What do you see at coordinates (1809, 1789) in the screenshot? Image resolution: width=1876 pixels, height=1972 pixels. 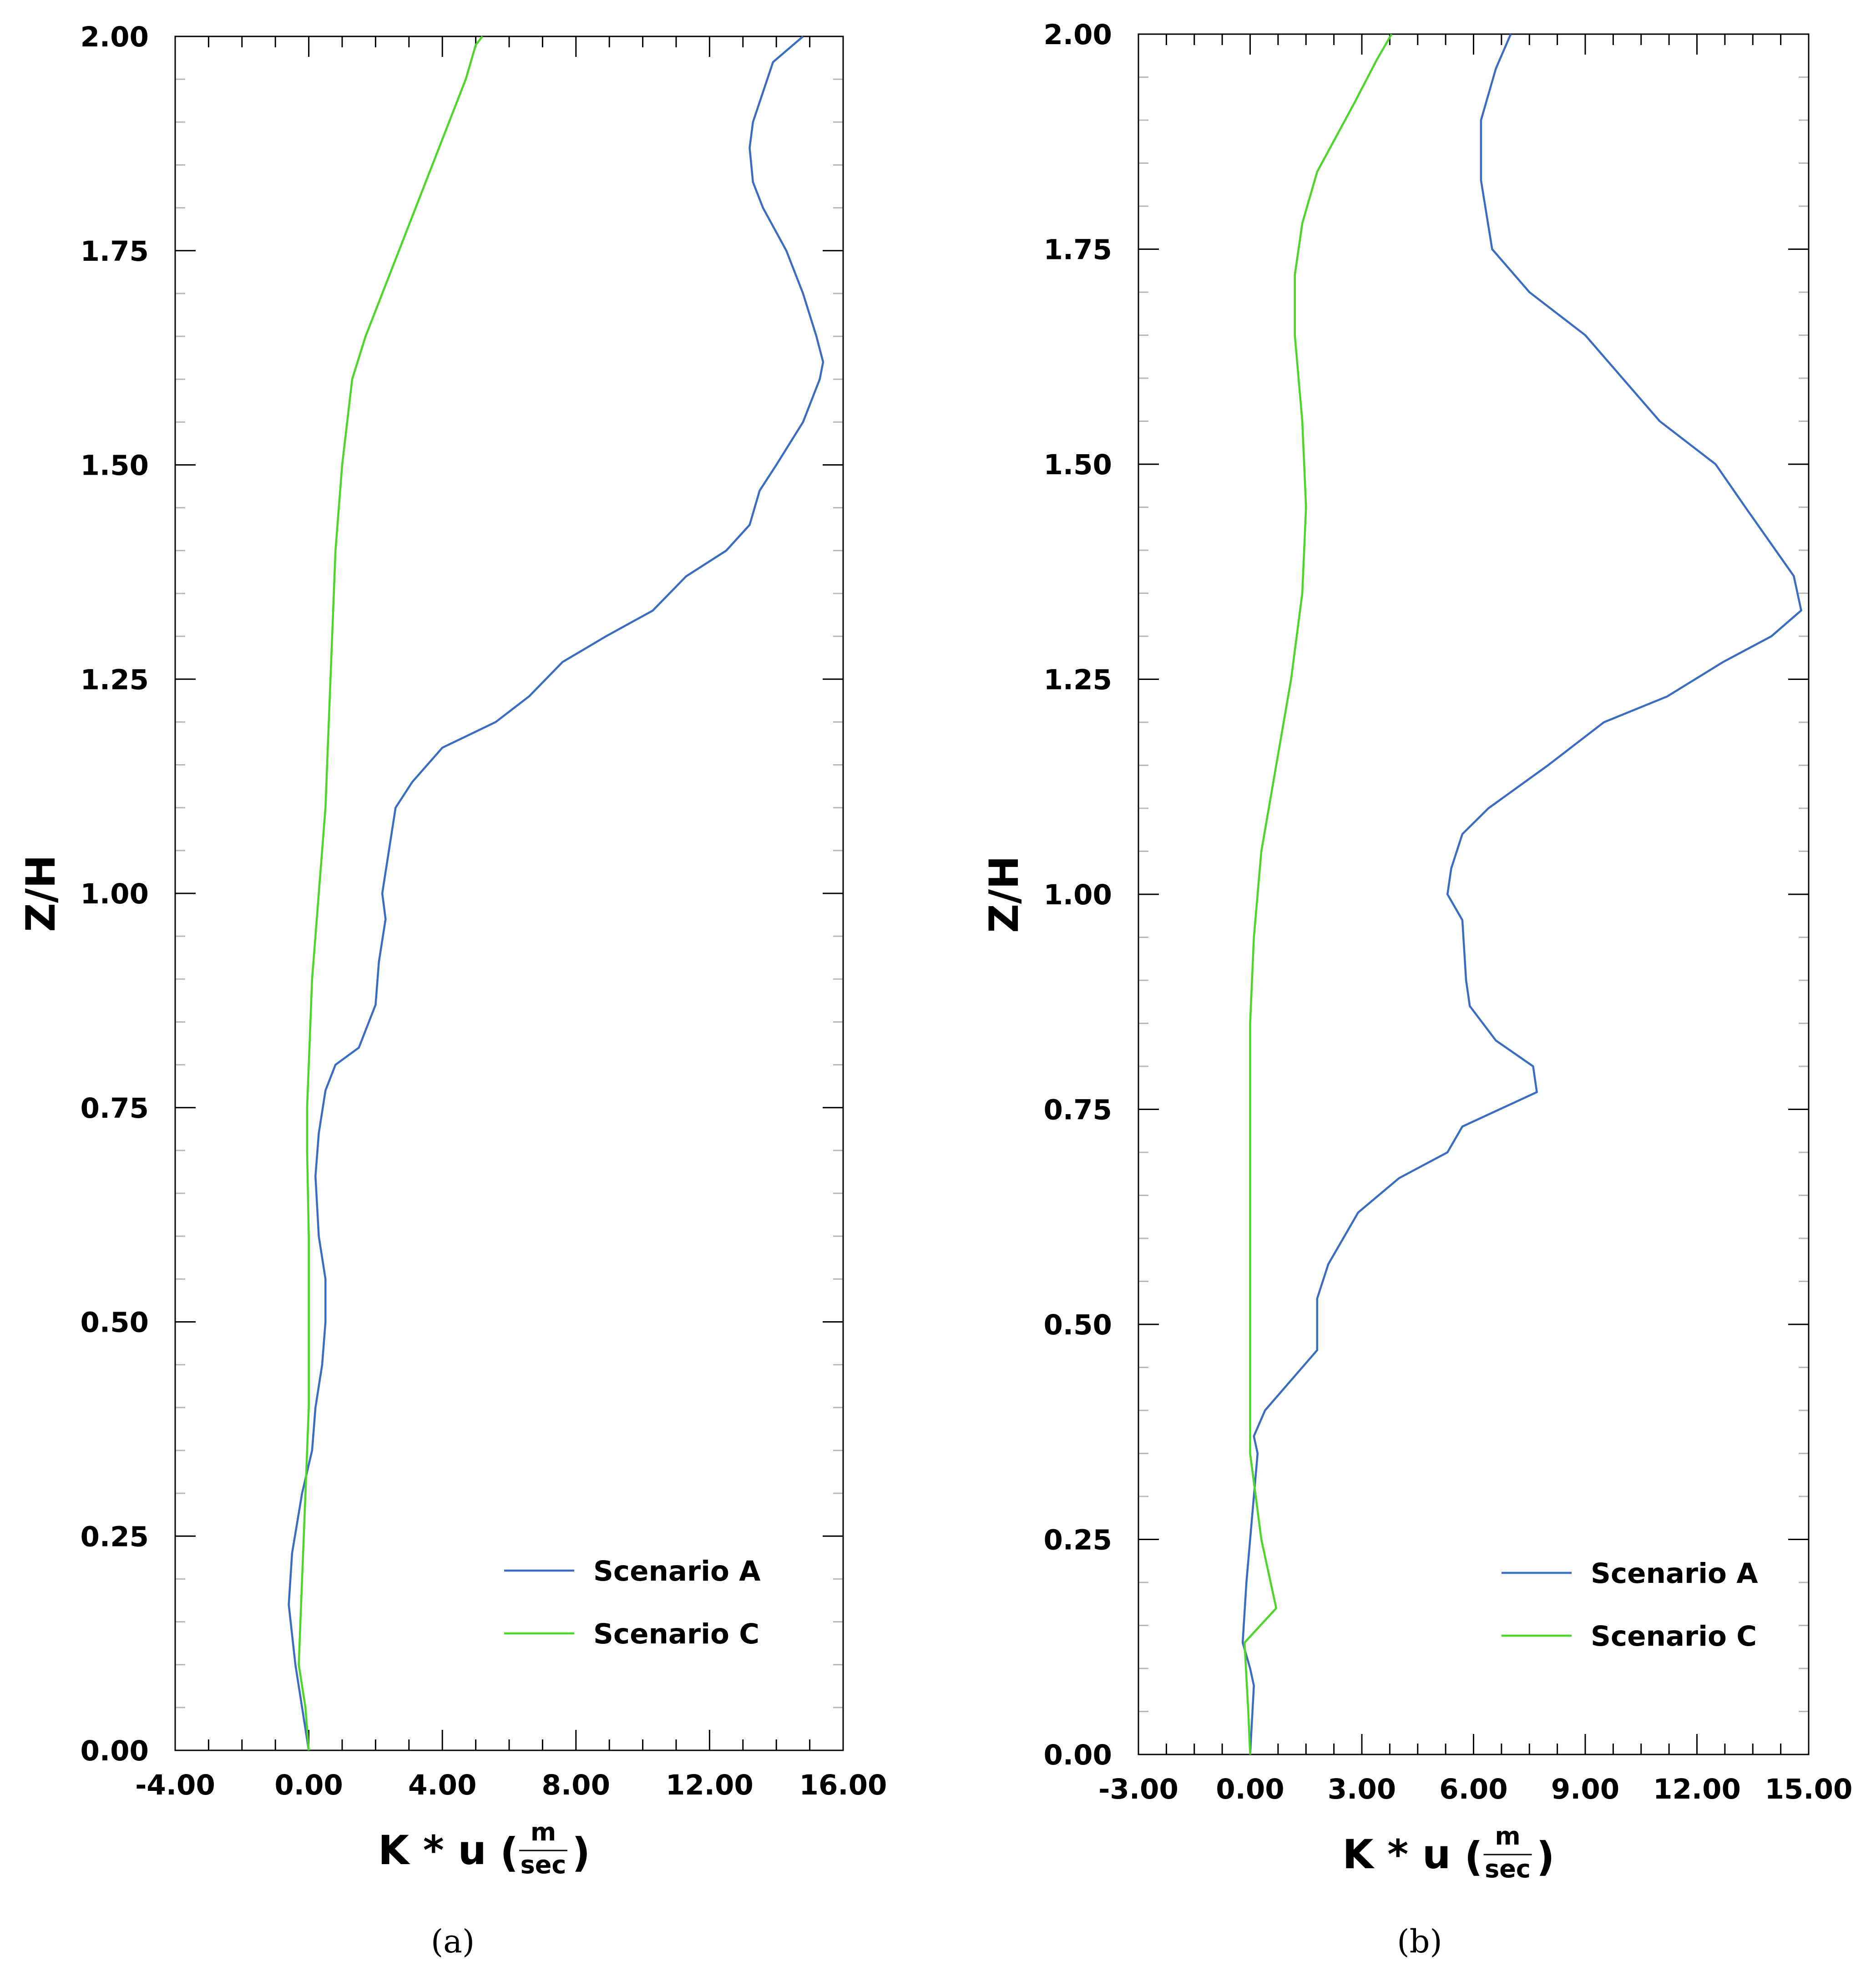 I see `x-tick-label: 15.00` at bounding box center [1809, 1789].